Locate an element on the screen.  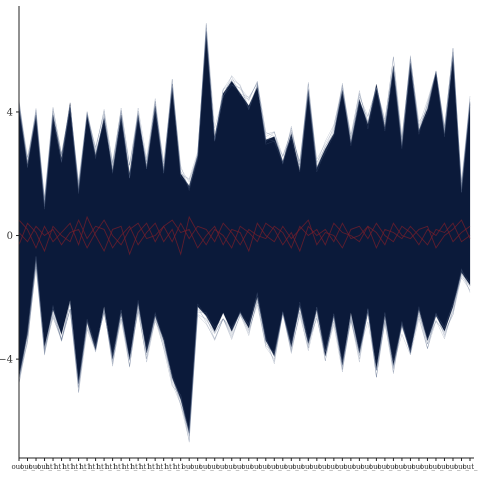
highlight-layer is located at coordinates (244, 235).